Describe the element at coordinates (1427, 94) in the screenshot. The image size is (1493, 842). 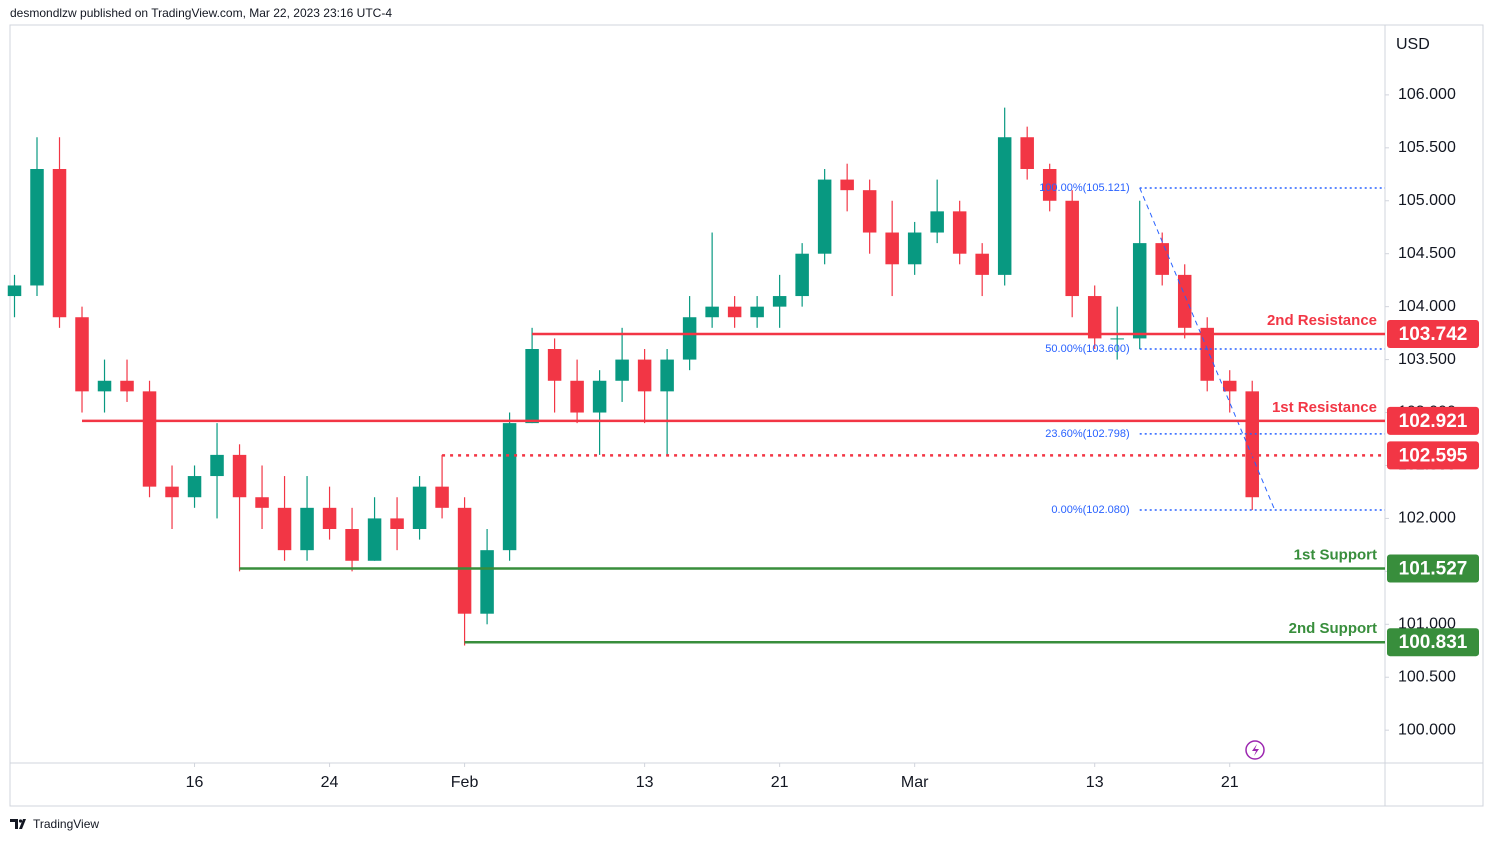
I see `y-tick-label: 106.000` at that location.